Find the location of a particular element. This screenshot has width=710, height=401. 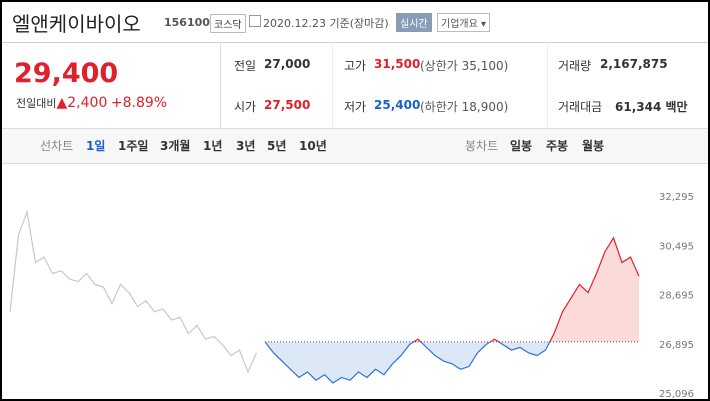

realtime-button: 실시간 is located at coordinates (414, 22).